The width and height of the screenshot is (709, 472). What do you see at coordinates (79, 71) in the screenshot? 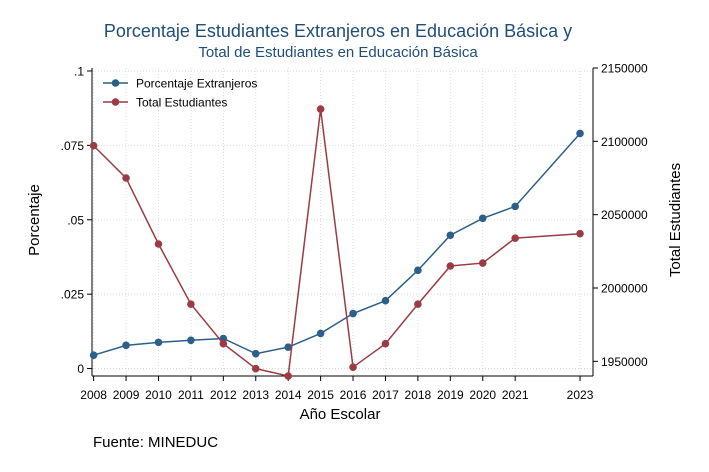
I see `y-tick-label: .1` at bounding box center [79, 71].